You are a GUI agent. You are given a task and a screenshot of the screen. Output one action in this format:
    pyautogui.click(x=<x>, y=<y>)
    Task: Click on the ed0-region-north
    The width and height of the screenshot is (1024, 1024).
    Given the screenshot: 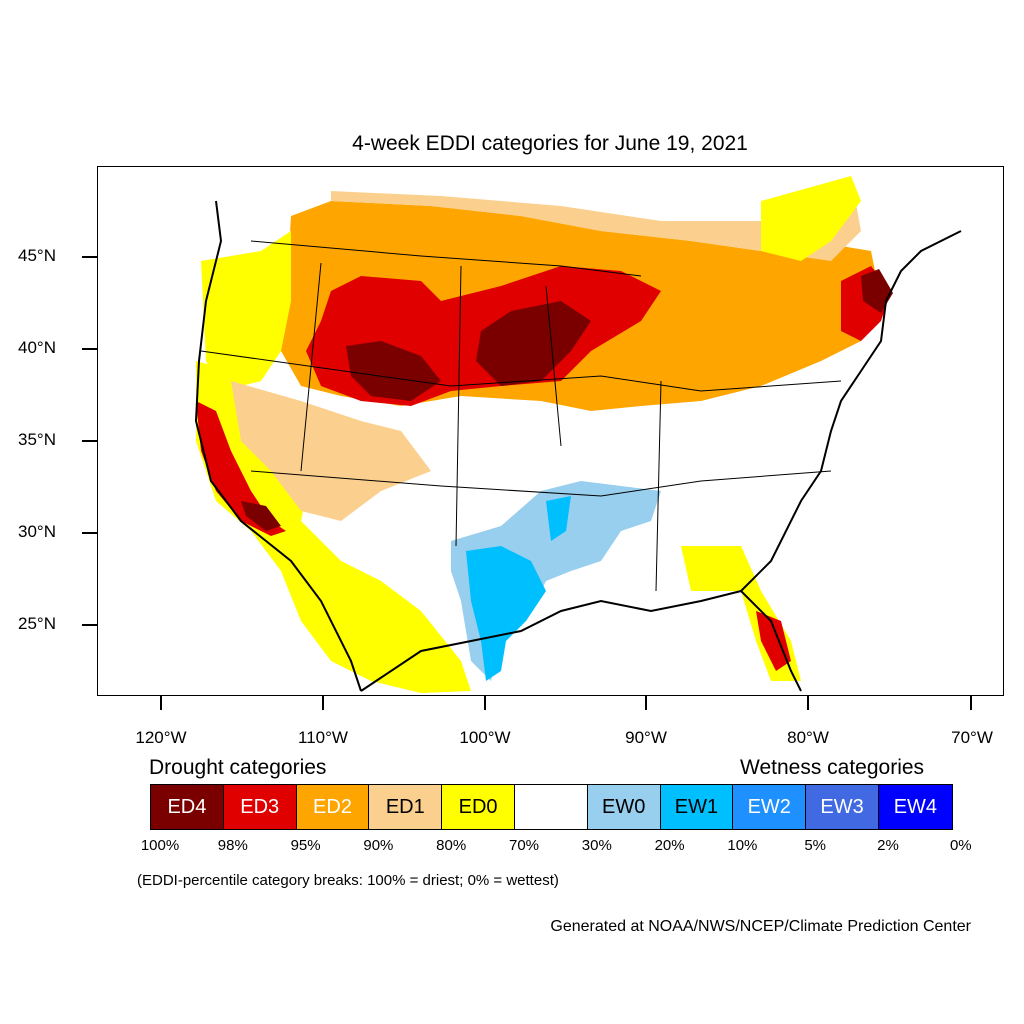 What is the action you would take?
    pyautogui.click(x=246, y=311)
    